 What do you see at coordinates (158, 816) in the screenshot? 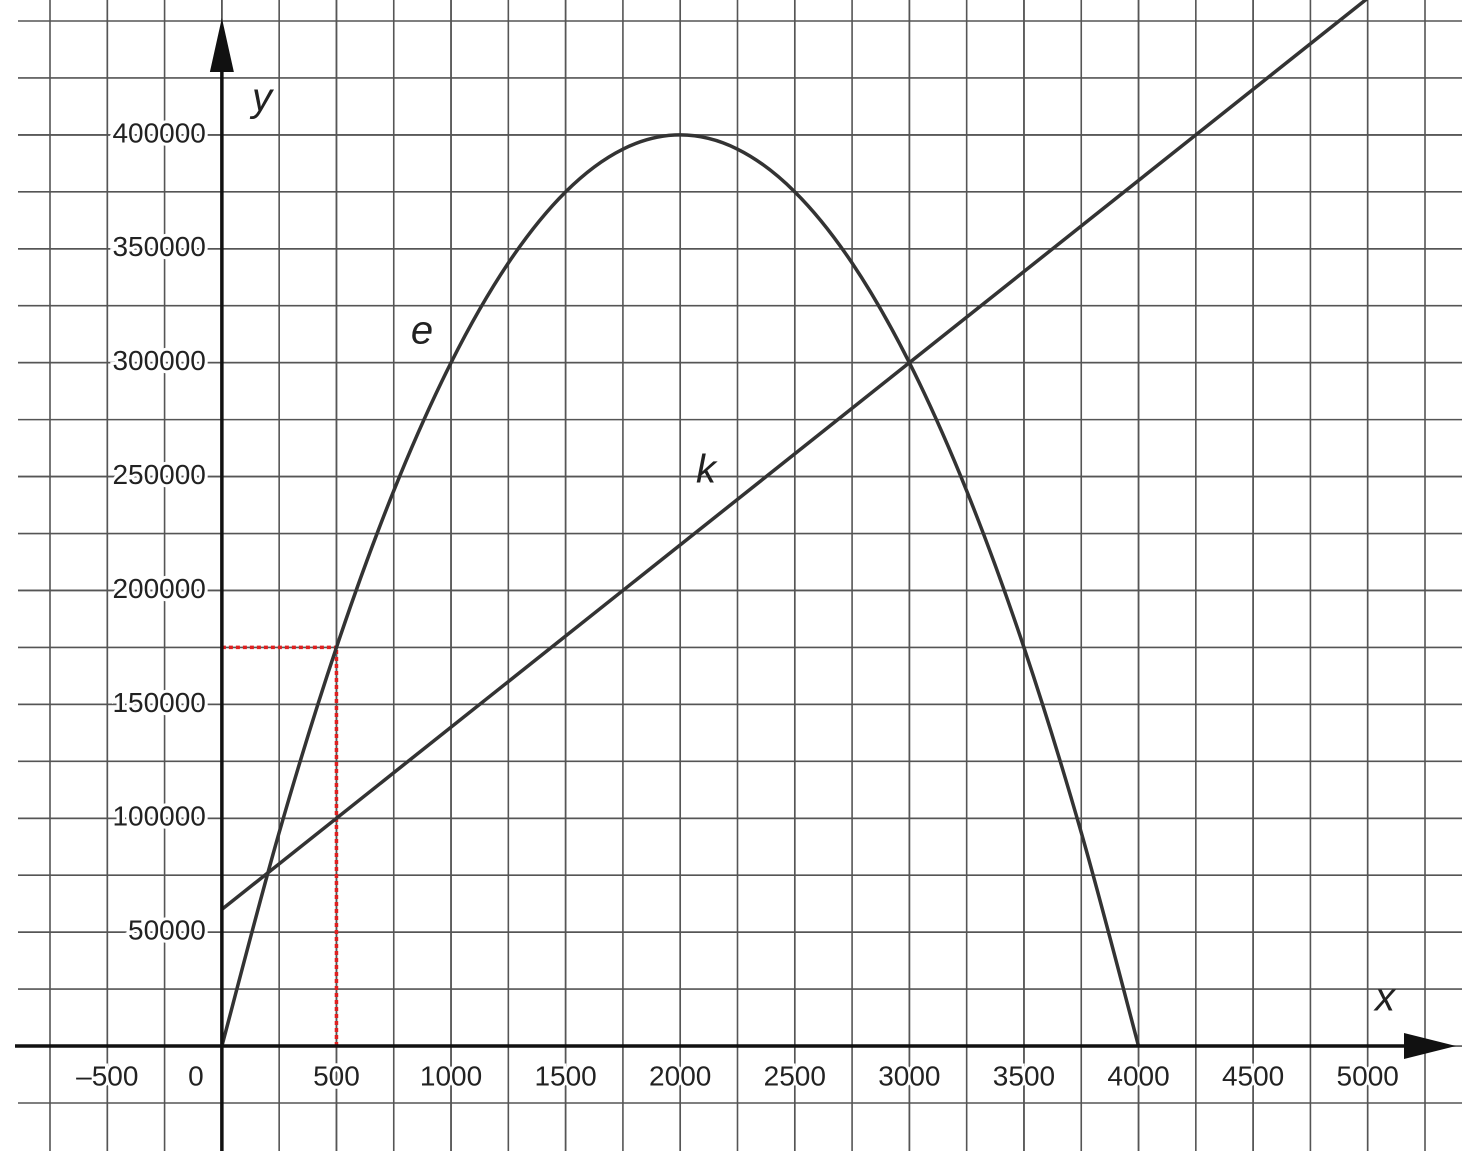
I see `y-tick-label: 100000` at bounding box center [158, 816].